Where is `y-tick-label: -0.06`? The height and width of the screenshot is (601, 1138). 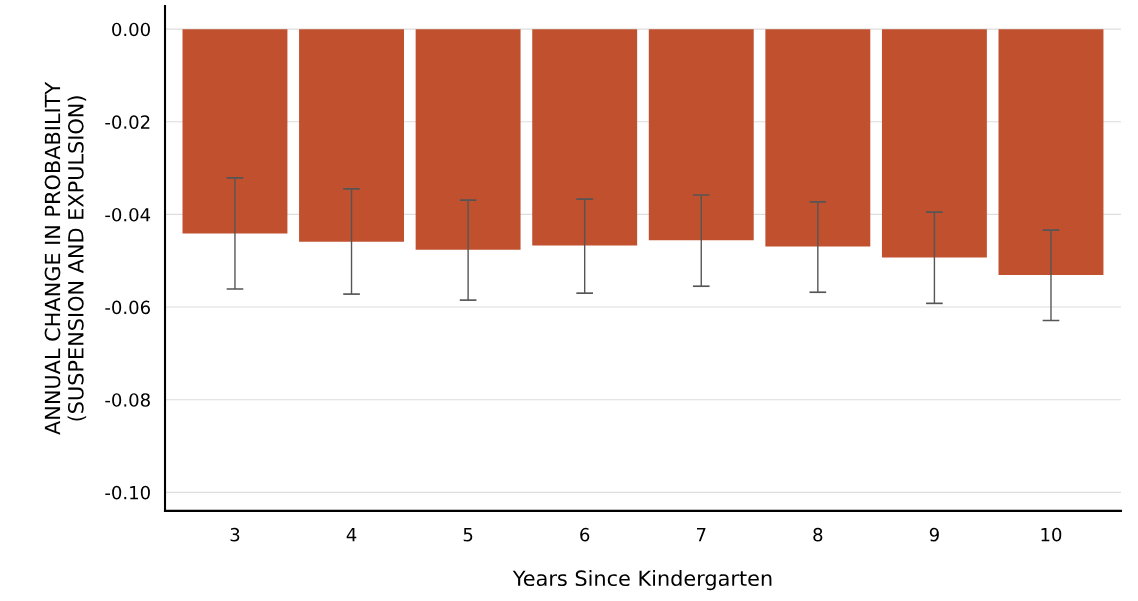
y-tick-label: -0.06 is located at coordinates (127, 307).